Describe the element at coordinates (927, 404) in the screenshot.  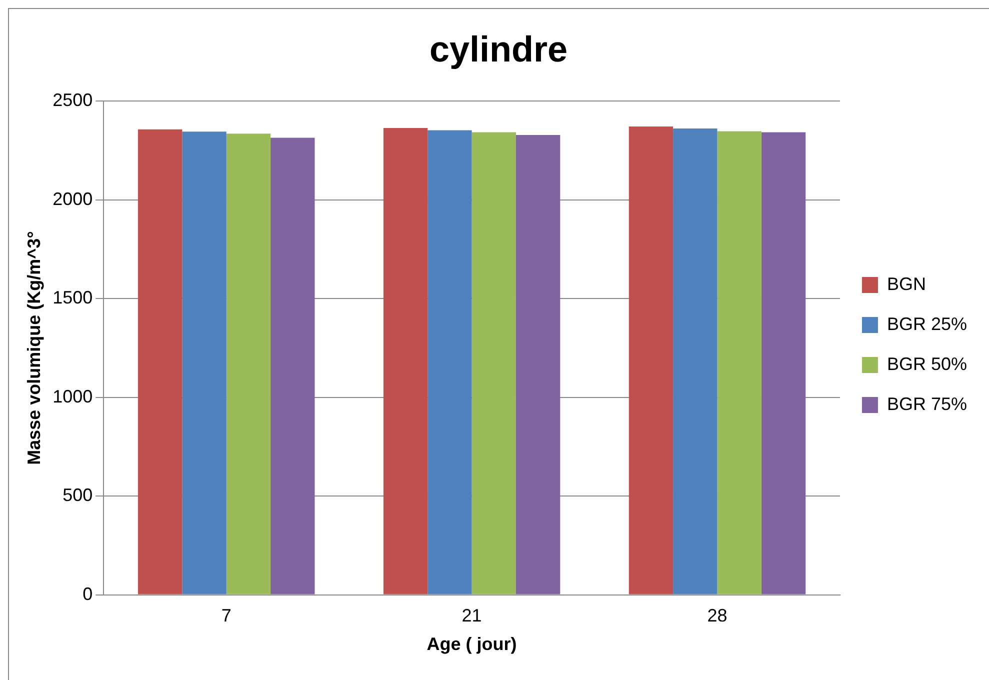
I see `legend-label: BGR 75%` at that location.